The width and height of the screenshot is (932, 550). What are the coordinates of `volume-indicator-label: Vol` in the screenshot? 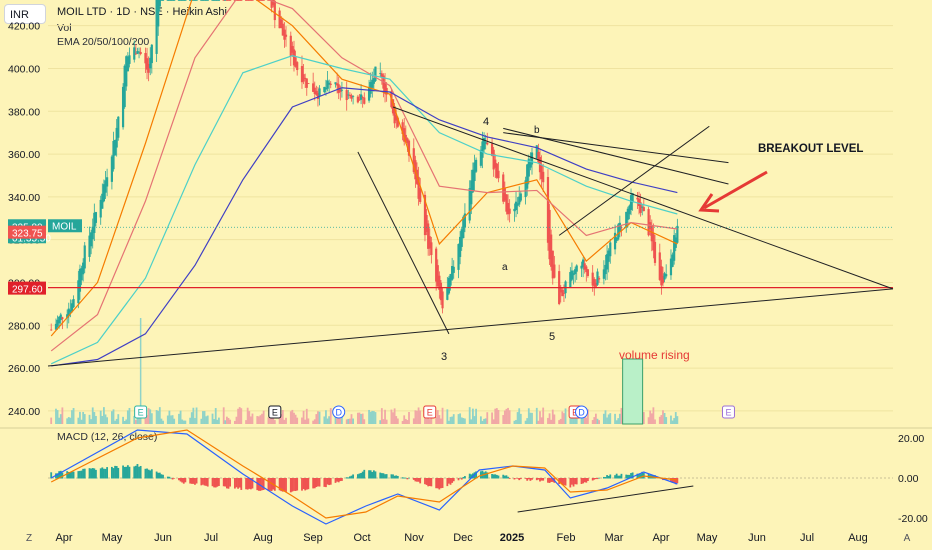 It's located at (64, 28).